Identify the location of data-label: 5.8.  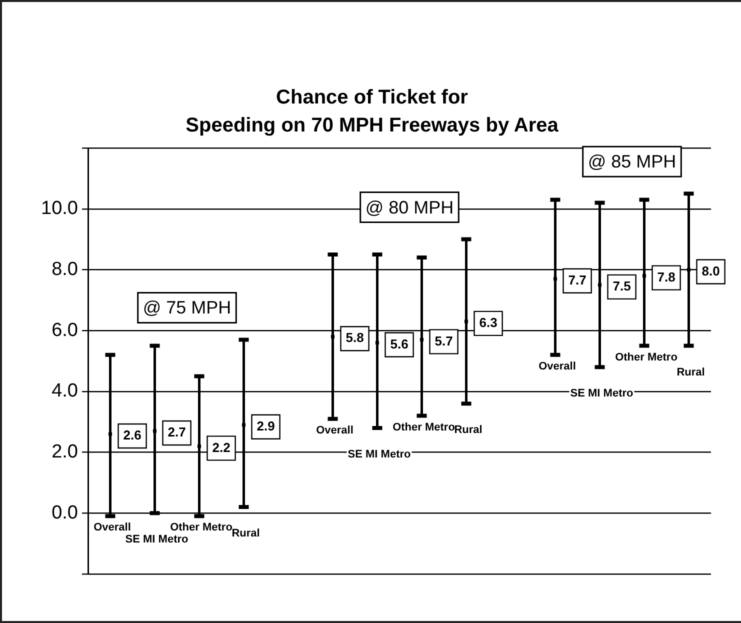
(355, 338).